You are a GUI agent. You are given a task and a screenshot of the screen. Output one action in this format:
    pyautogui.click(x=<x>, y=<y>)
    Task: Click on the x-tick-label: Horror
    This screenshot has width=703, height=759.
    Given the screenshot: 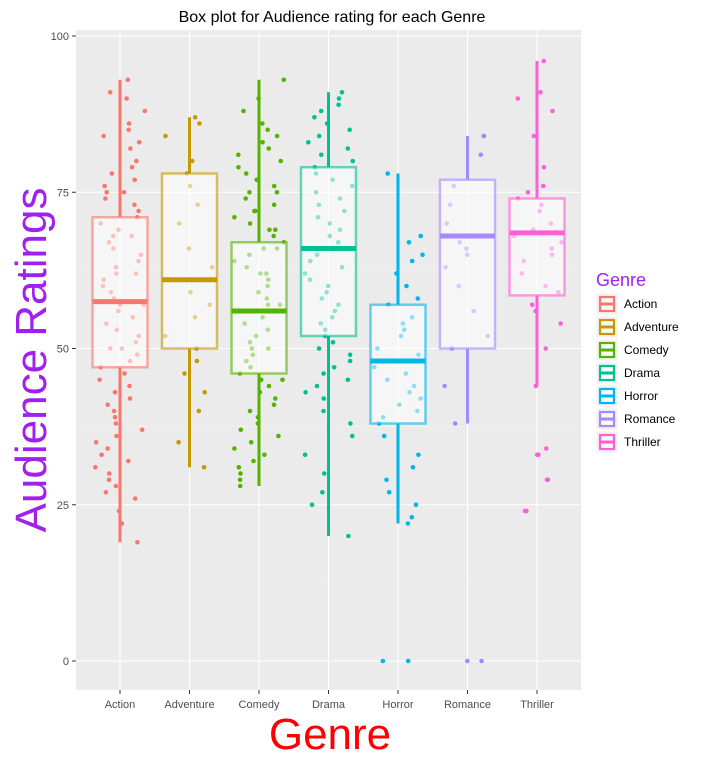 What is the action you would take?
    pyautogui.click(x=398, y=705)
    